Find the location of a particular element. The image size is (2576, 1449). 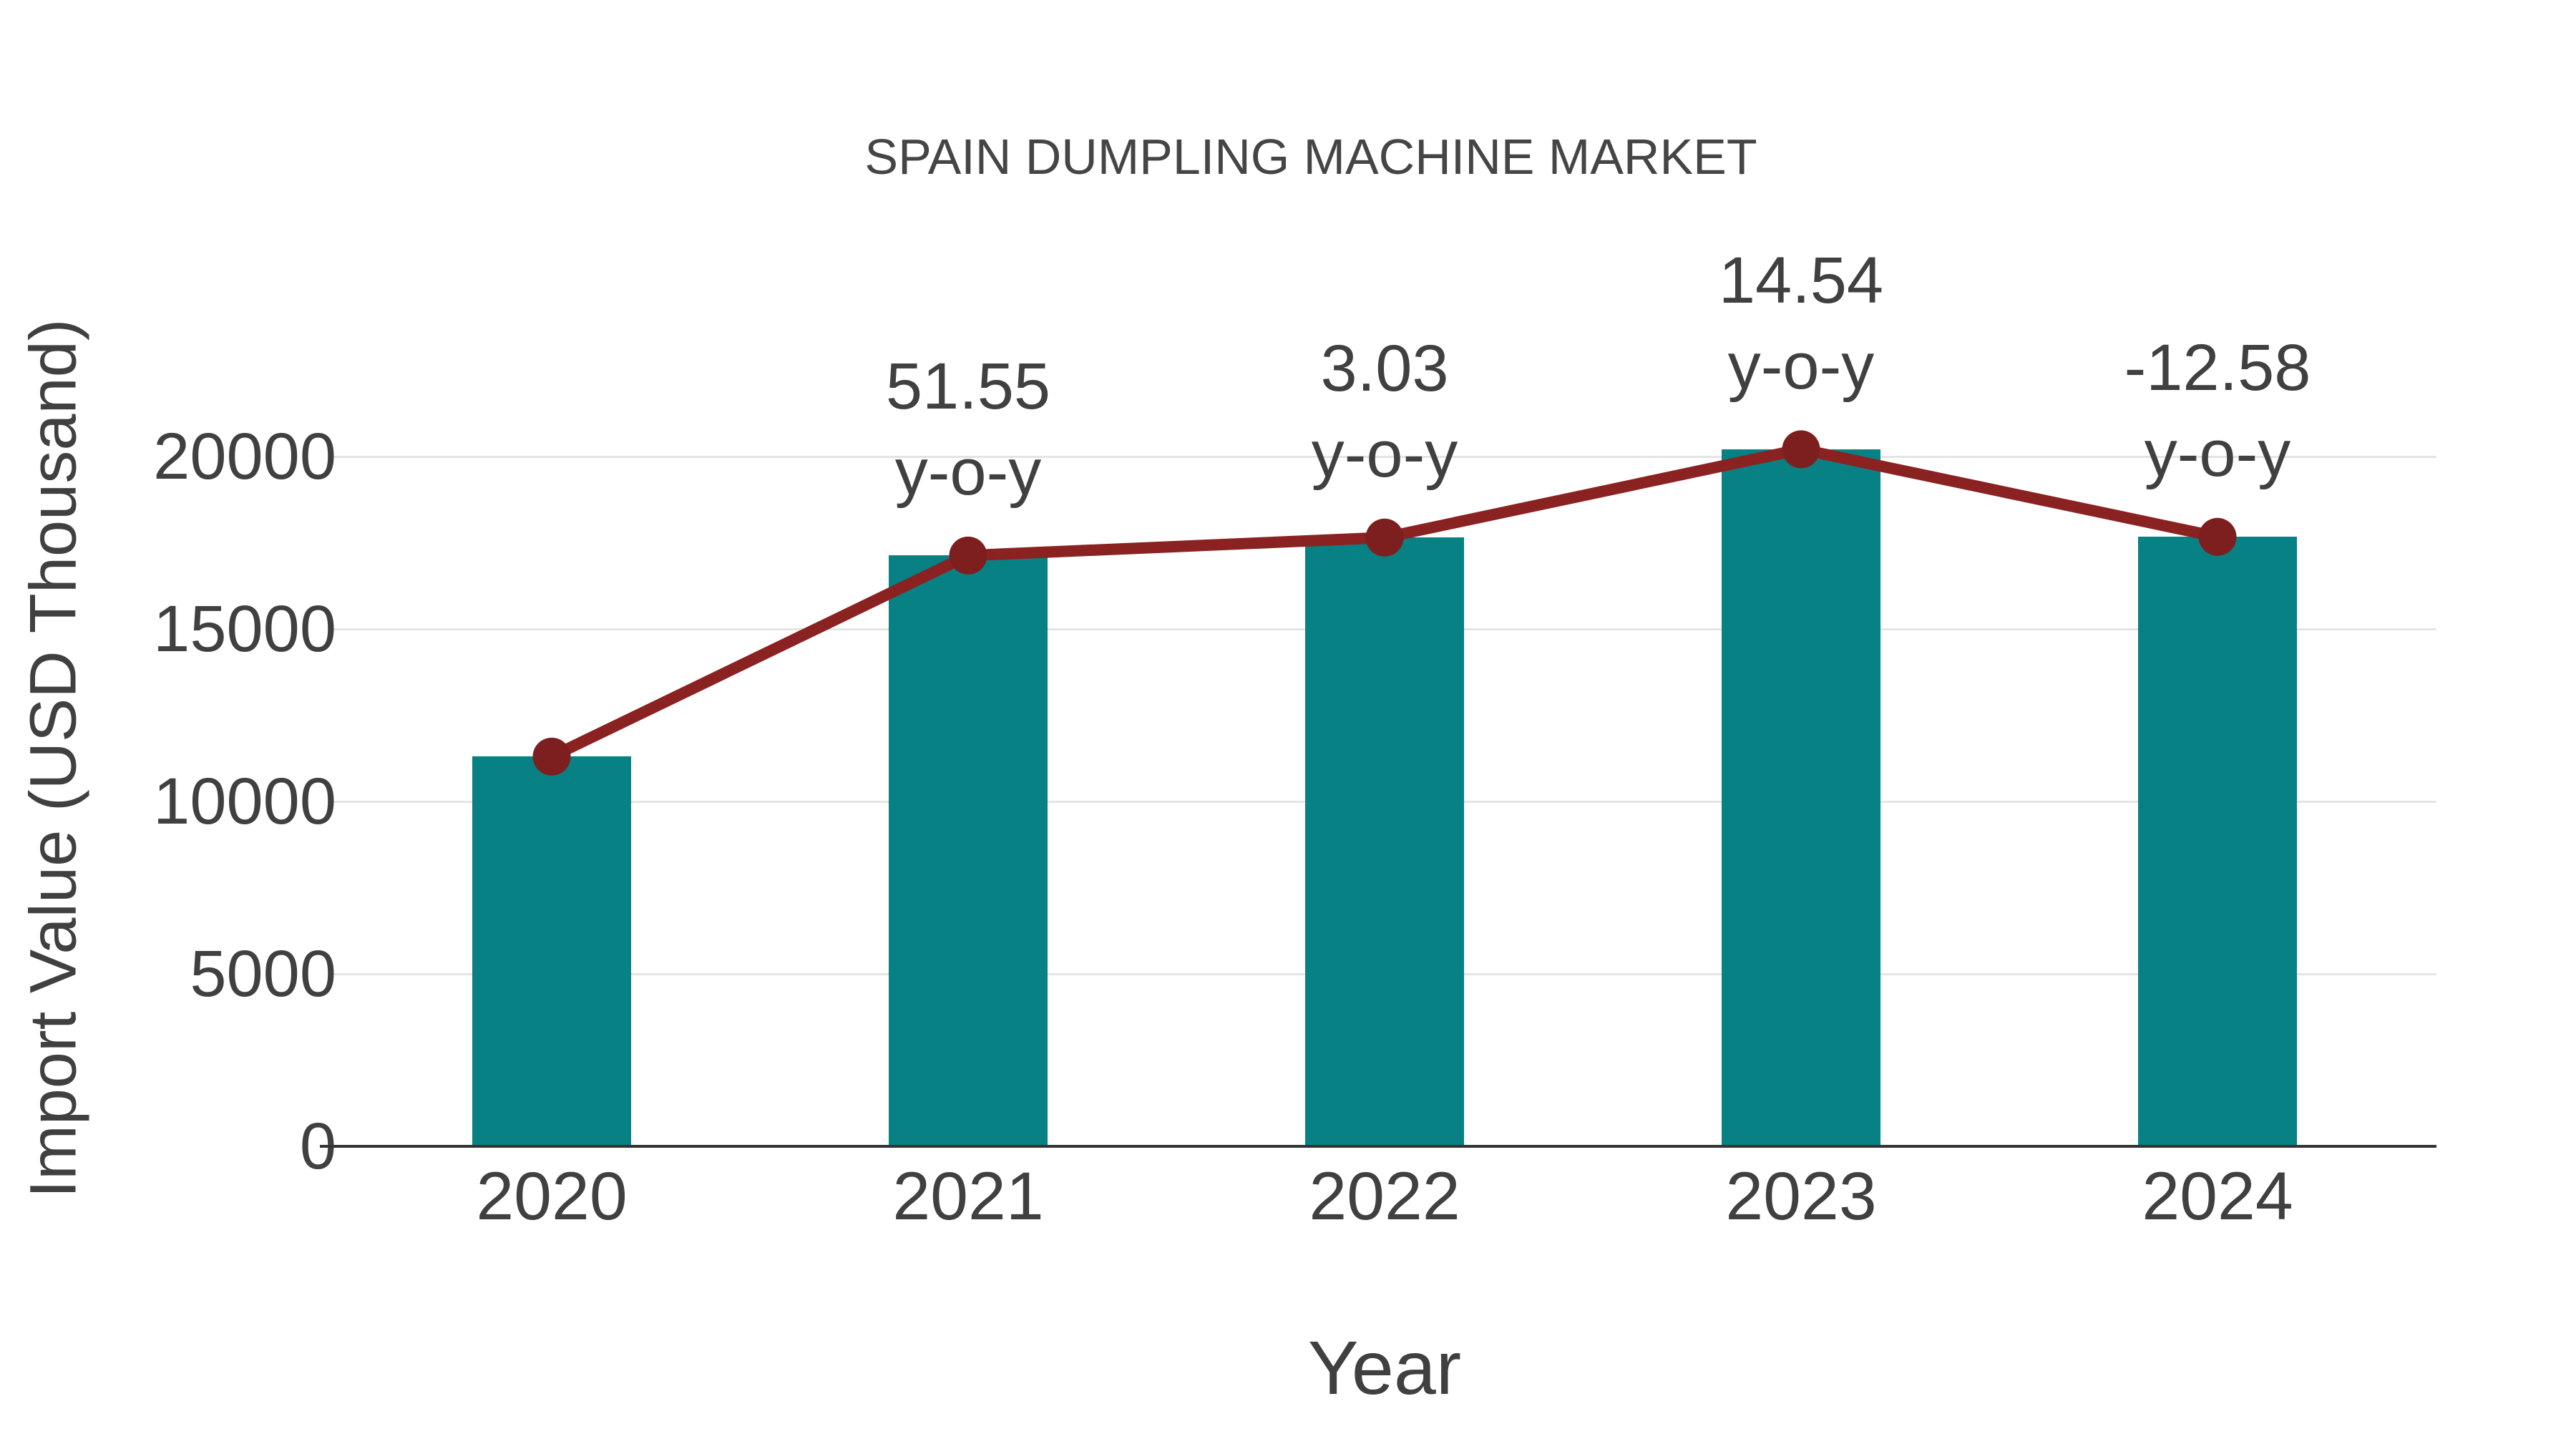

bar-2022 is located at coordinates (1384, 841).